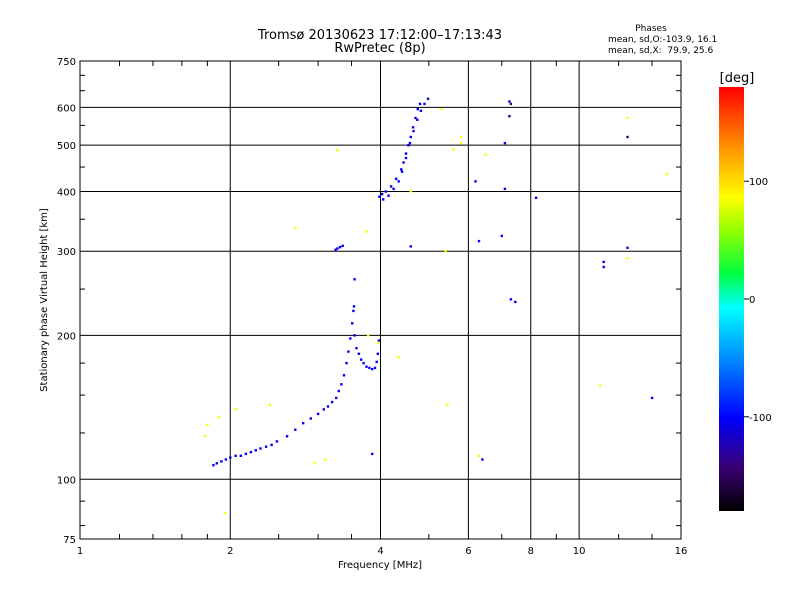 The height and width of the screenshot is (600, 800). I want to click on colorbar-gradient, so click(731, 299).